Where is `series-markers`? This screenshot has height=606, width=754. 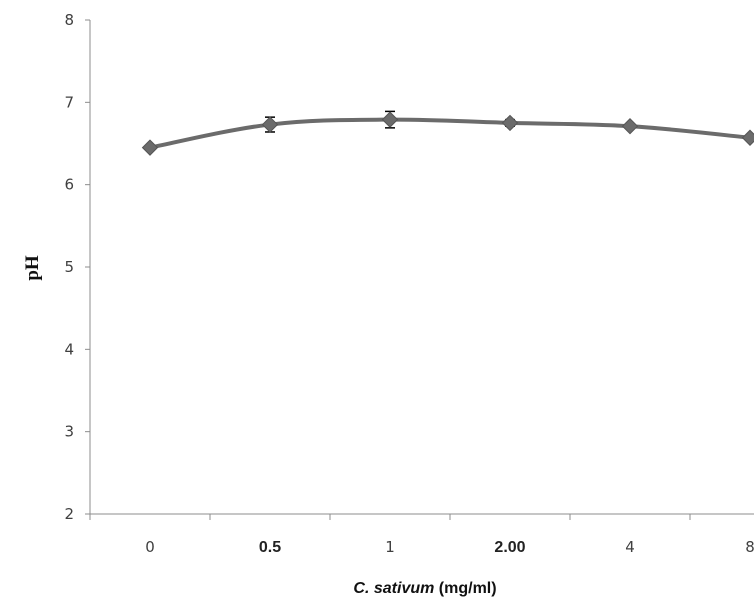
series-markers is located at coordinates (447, 133).